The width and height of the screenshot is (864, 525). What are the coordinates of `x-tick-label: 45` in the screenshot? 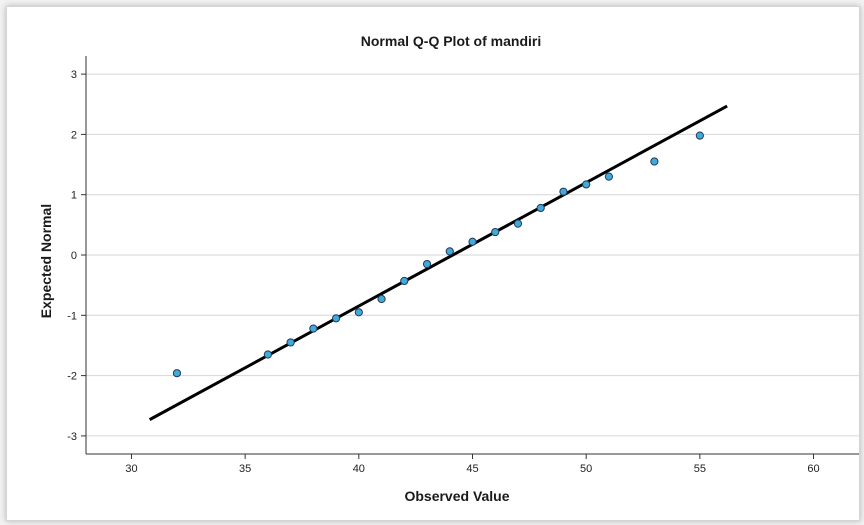 It's located at (472, 469).